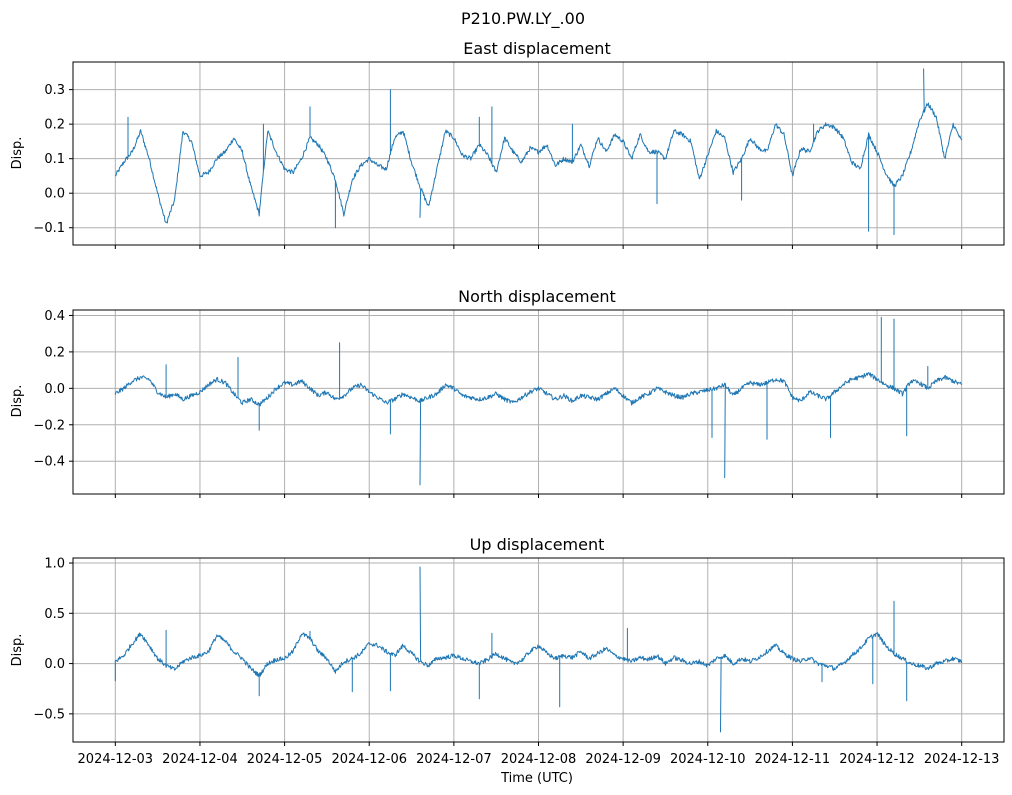  Describe the element at coordinates (536, 778) in the screenshot. I see `x-axis-label: Time (UTC)` at that location.